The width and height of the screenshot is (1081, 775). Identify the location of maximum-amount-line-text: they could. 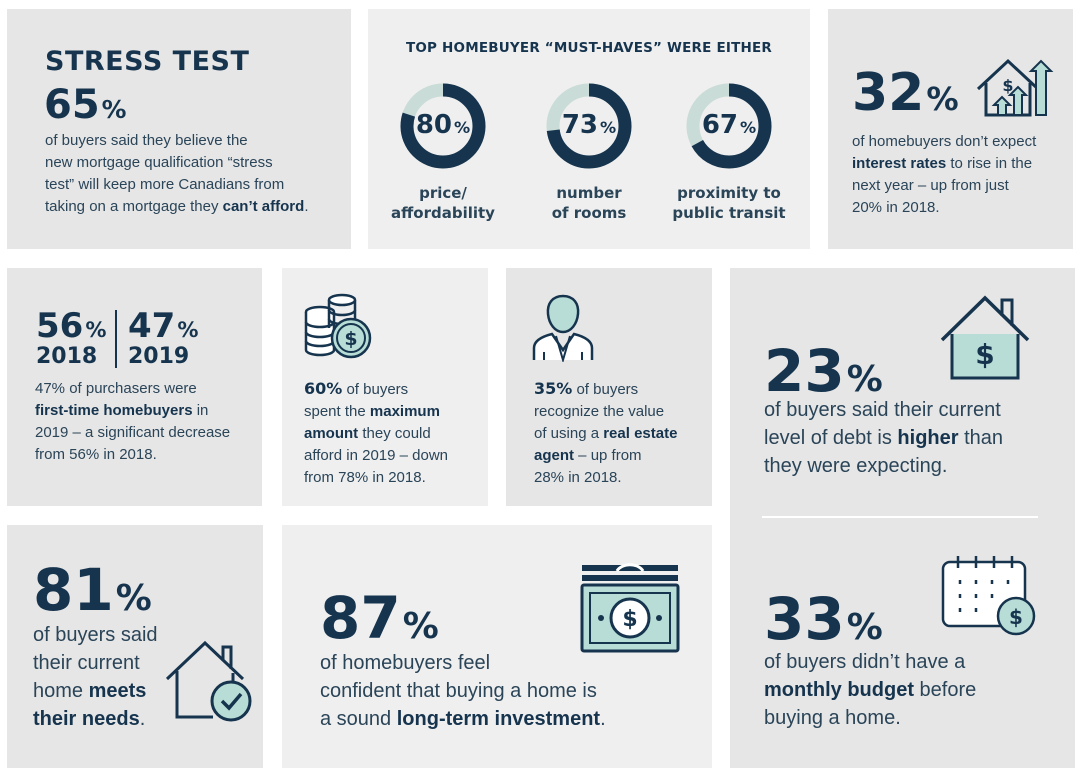
(394, 433).